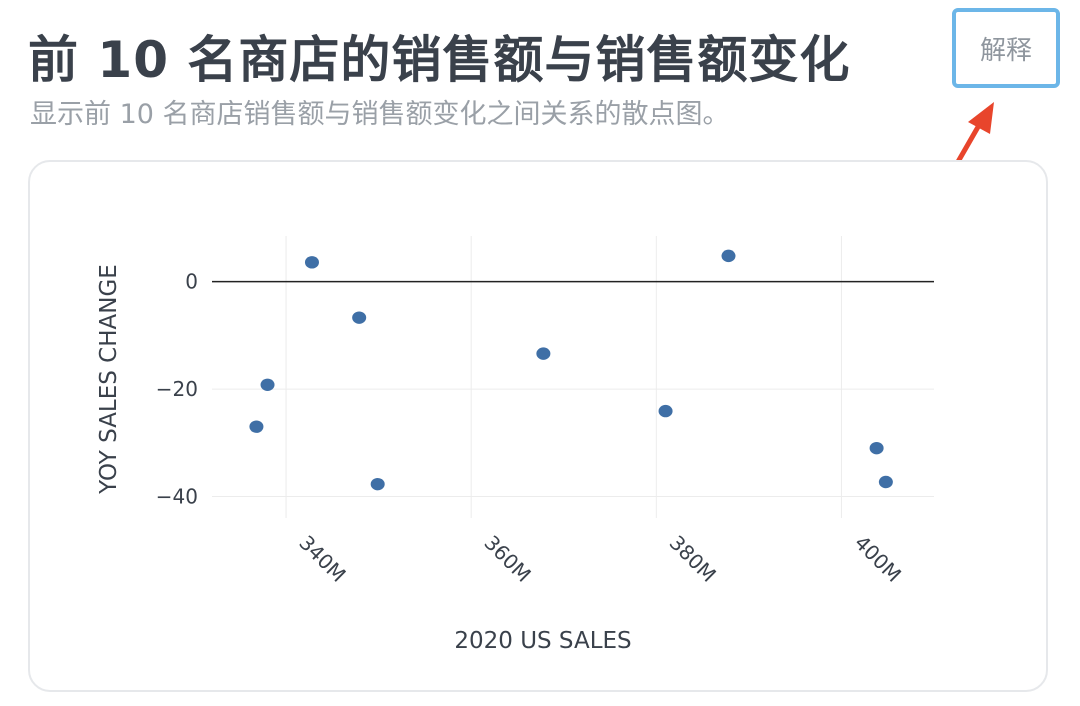 This screenshot has width=1080, height=706. Describe the element at coordinates (542, 641) in the screenshot. I see `x-axis-title: 2020 US SALES` at that location.